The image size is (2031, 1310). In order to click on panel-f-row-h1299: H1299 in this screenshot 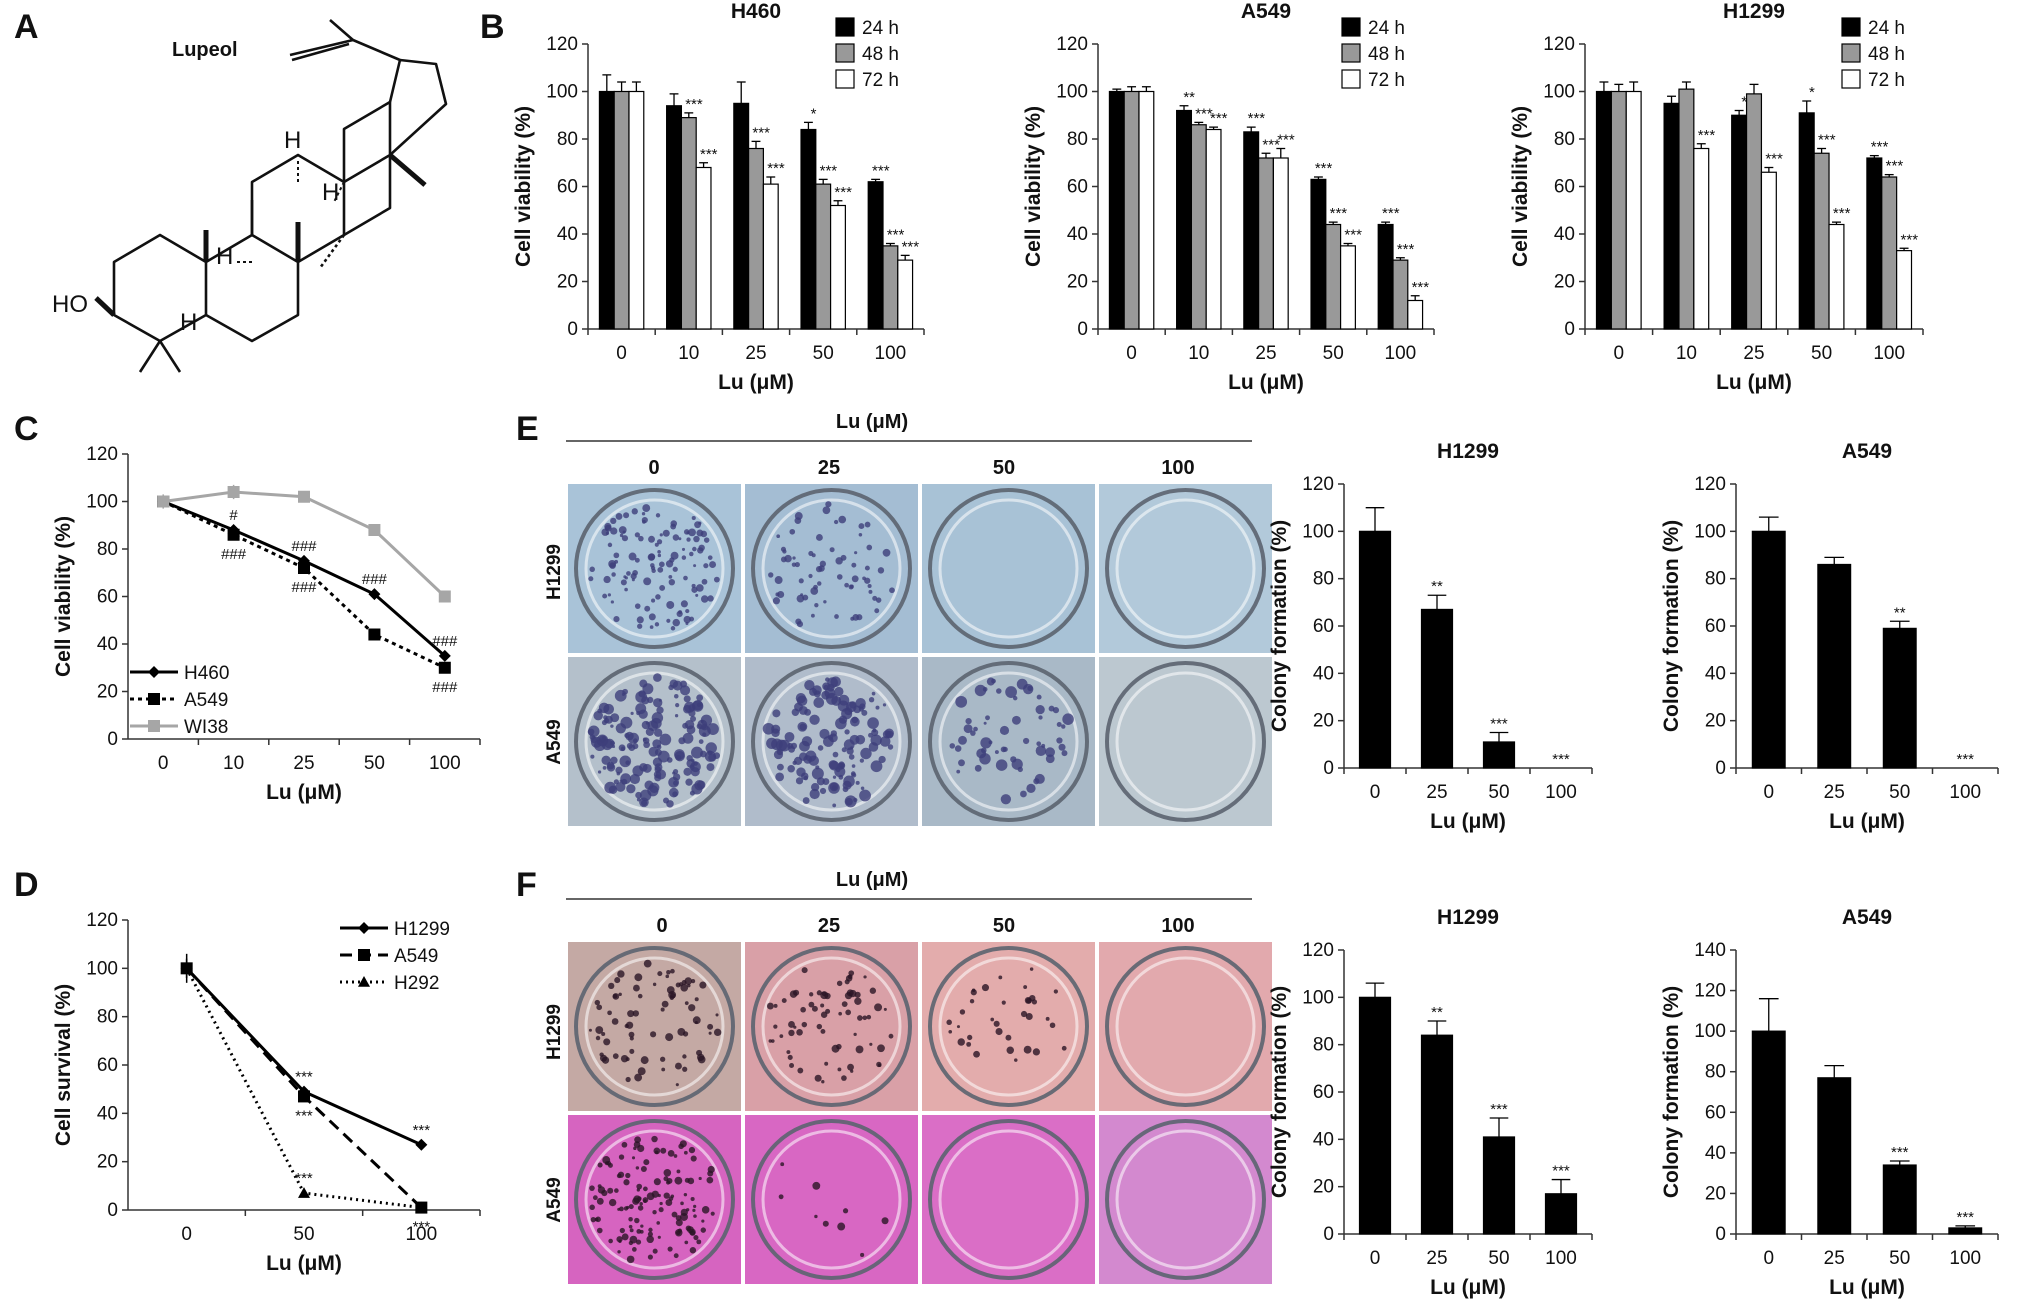, I will do `click(554, 1032)`.